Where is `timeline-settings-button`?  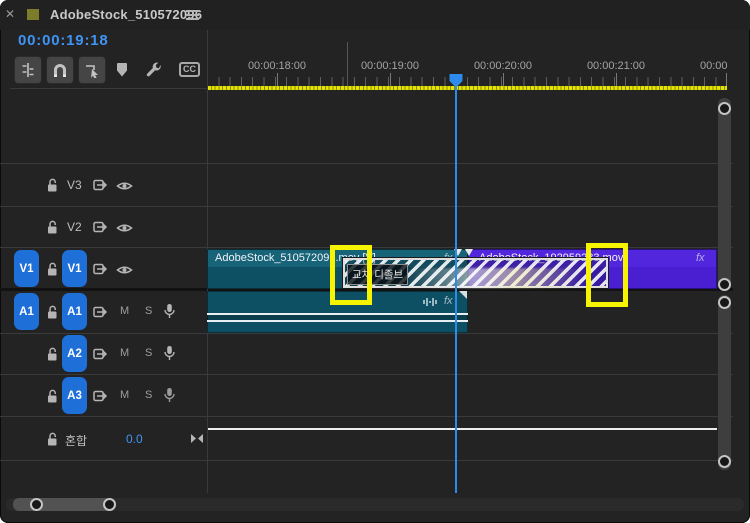
timeline-settings-button is located at coordinates (153, 70).